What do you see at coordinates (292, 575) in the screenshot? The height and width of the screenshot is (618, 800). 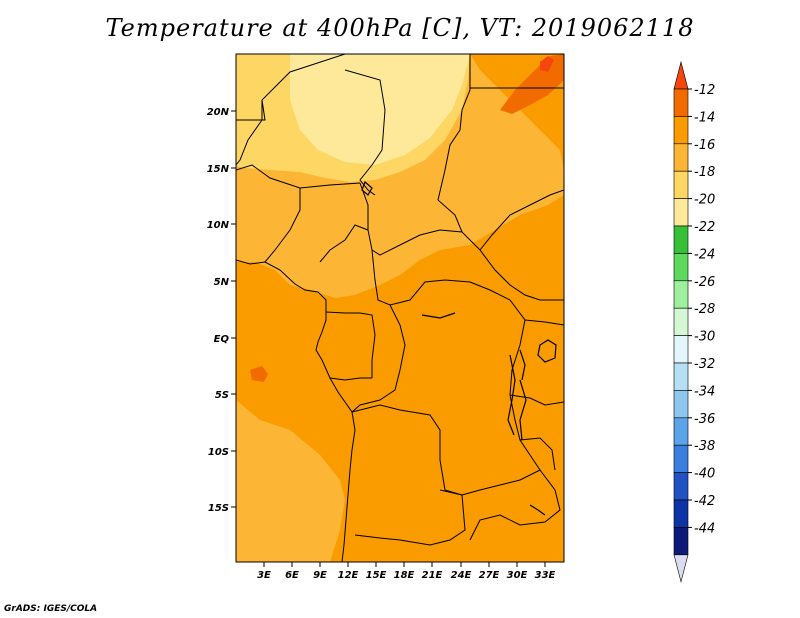 I see `lon-label-6e: 6E` at bounding box center [292, 575].